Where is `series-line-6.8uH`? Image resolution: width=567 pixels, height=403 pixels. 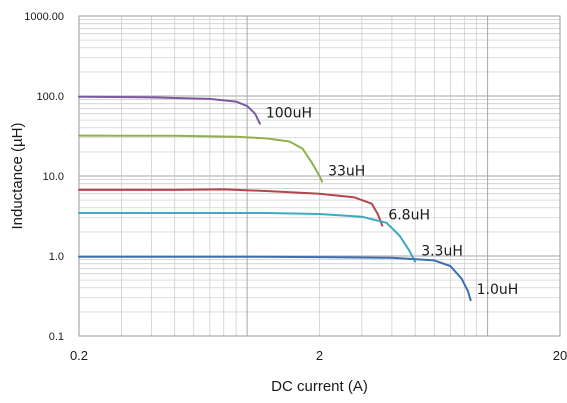 series-line-6.8uH is located at coordinates (231, 207).